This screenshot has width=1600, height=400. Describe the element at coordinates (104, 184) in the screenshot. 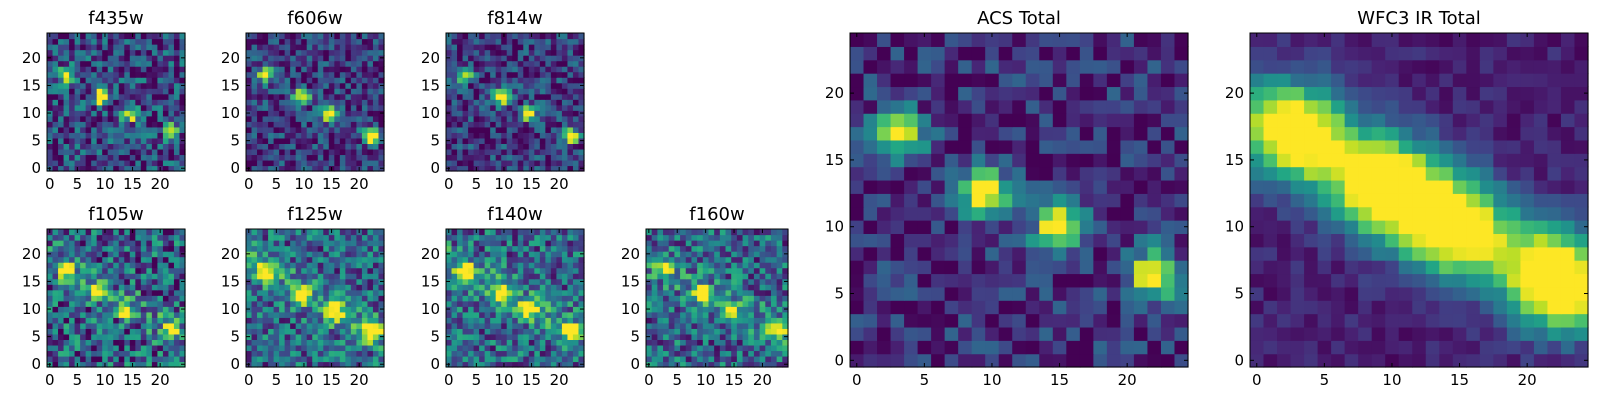

I see `x-tick-label: 10` at that location.